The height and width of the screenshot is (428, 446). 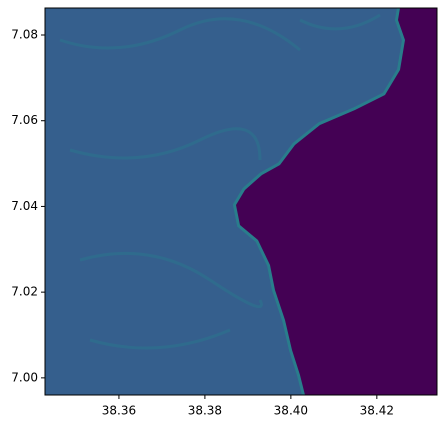 I want to click on x-tick-label: 38.38, so click(x=205, y=411).